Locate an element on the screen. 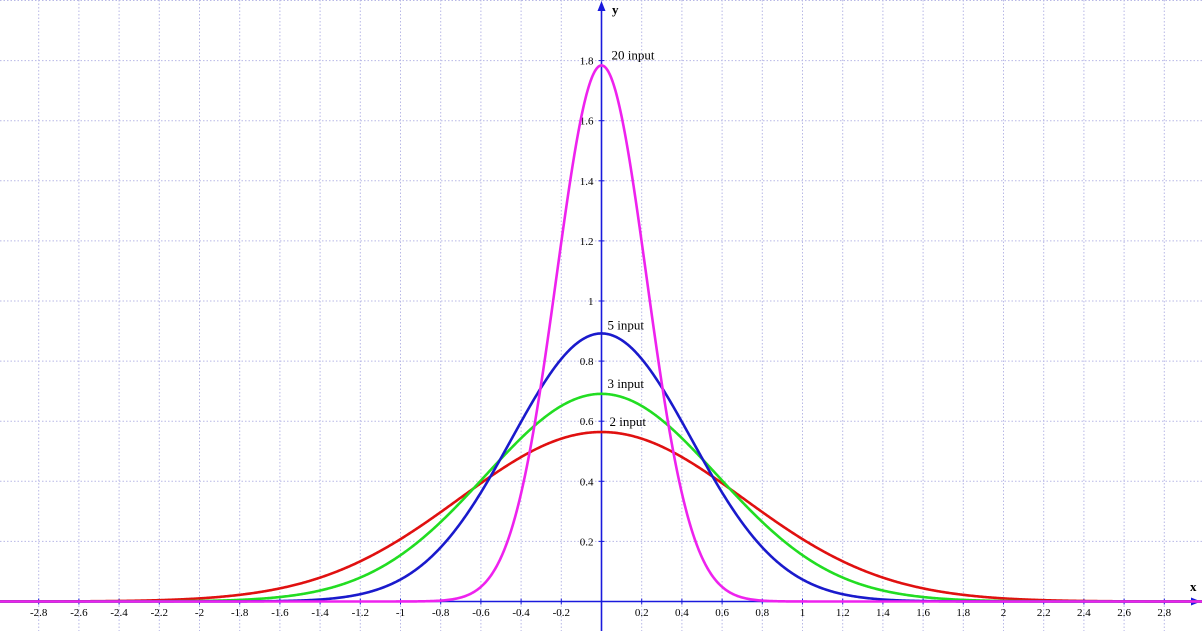 This screenshot has width=1202, height=631. x-tick-label: 0.8 is located at coordinates (762, 613).